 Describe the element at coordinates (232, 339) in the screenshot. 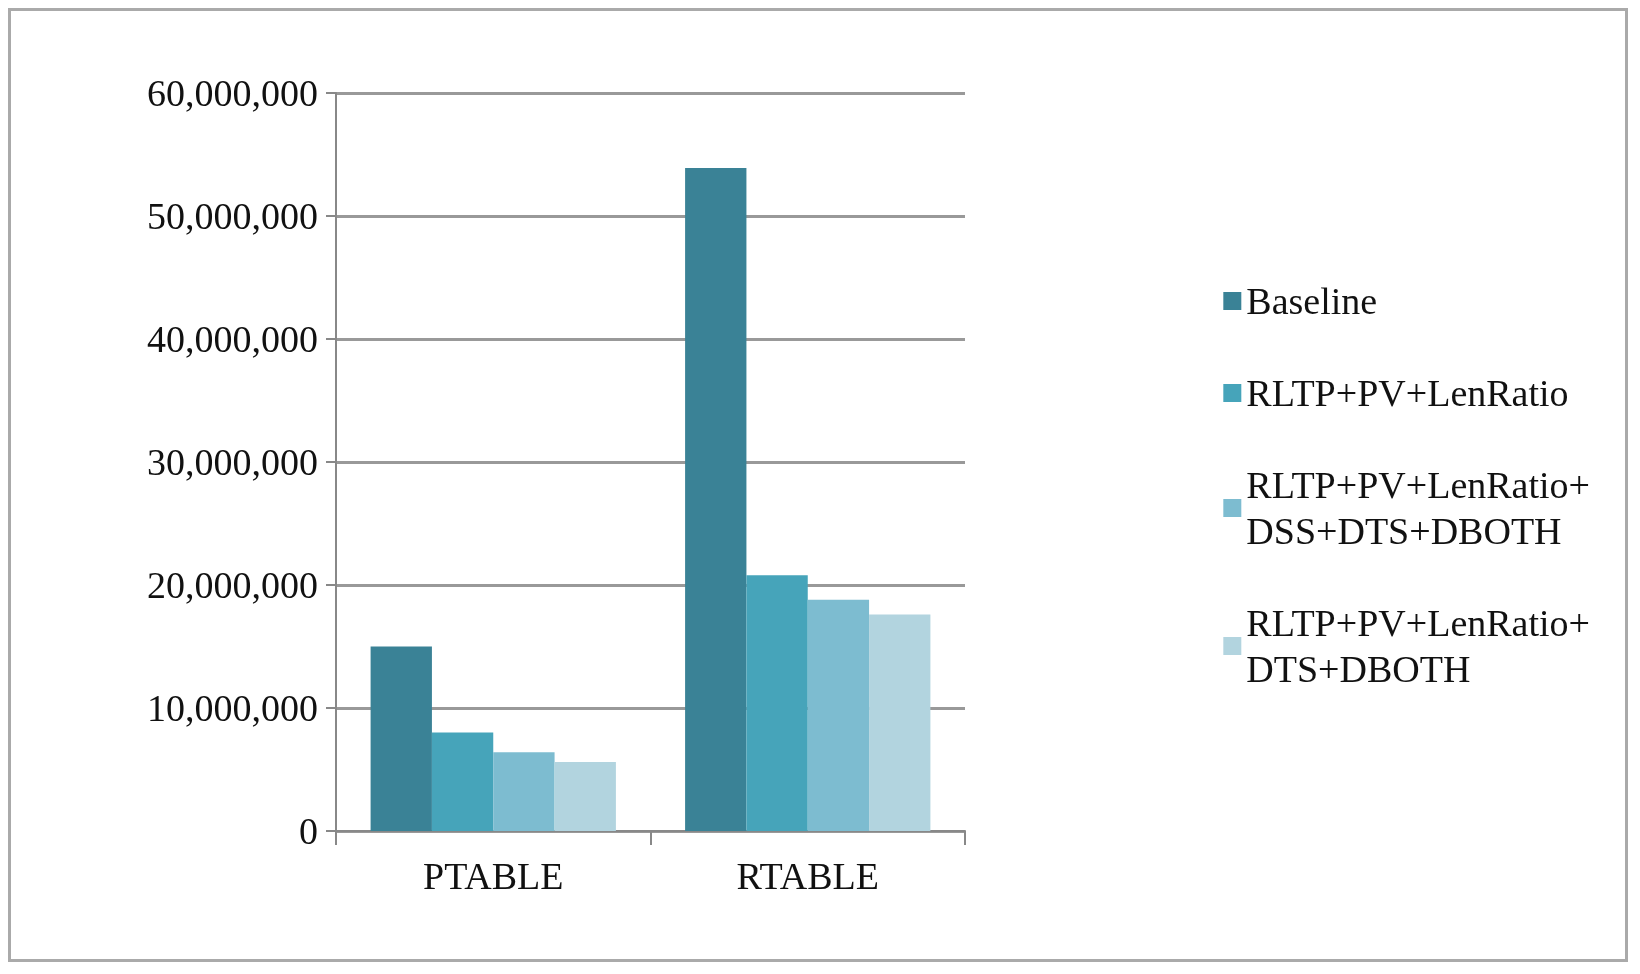

I see `y-tick-label: 40,000,000` at that location.